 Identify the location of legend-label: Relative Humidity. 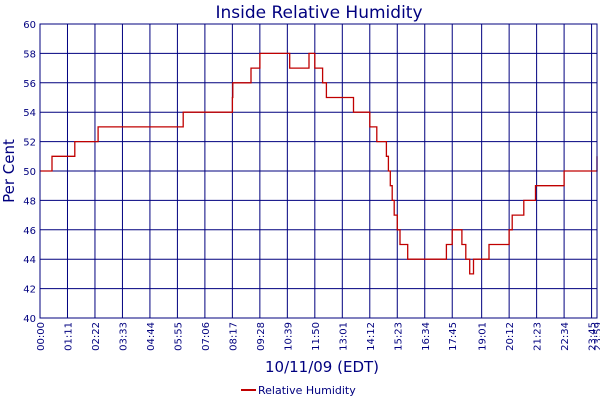
(307, 390).